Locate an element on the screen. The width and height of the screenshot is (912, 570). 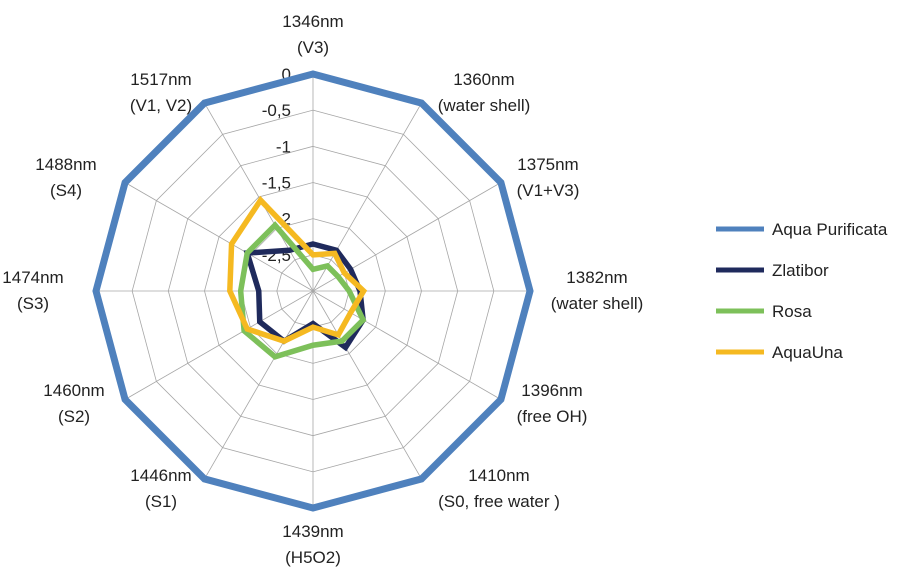
category-label: (S4) is located at coordinates (66, 190).